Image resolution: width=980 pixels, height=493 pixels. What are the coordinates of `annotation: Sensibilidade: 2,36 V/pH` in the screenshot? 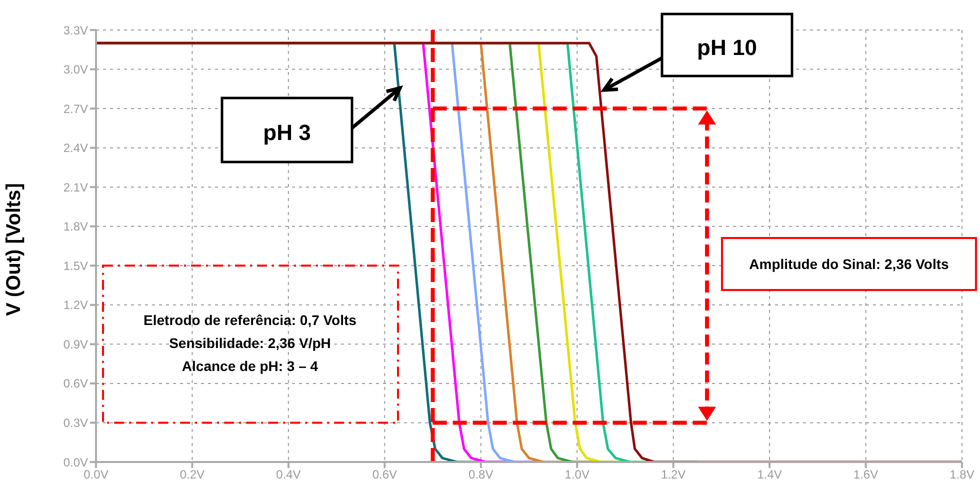 It's located at (250, 343).